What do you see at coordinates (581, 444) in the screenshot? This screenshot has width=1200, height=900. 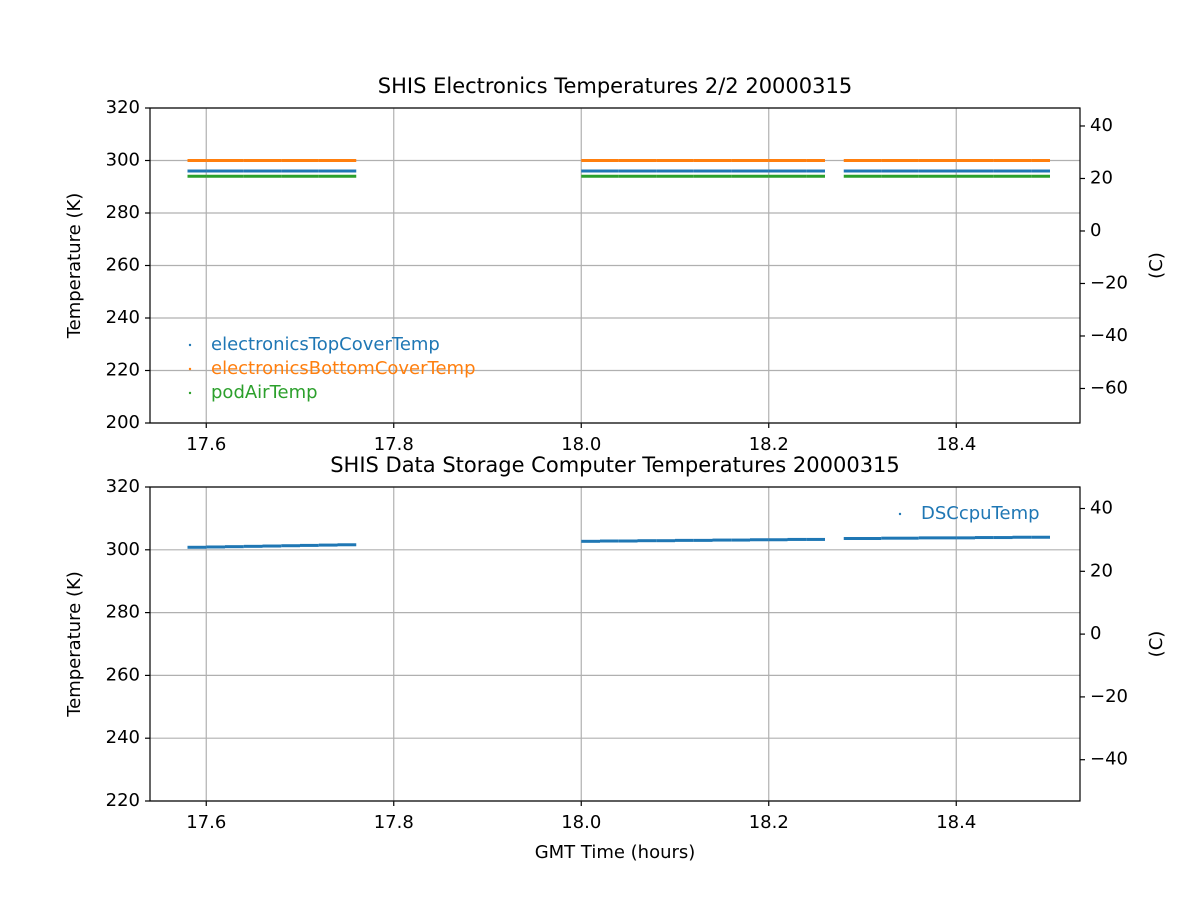 I see `x-tick-label: 18.0` at bounding box center [581, 444].